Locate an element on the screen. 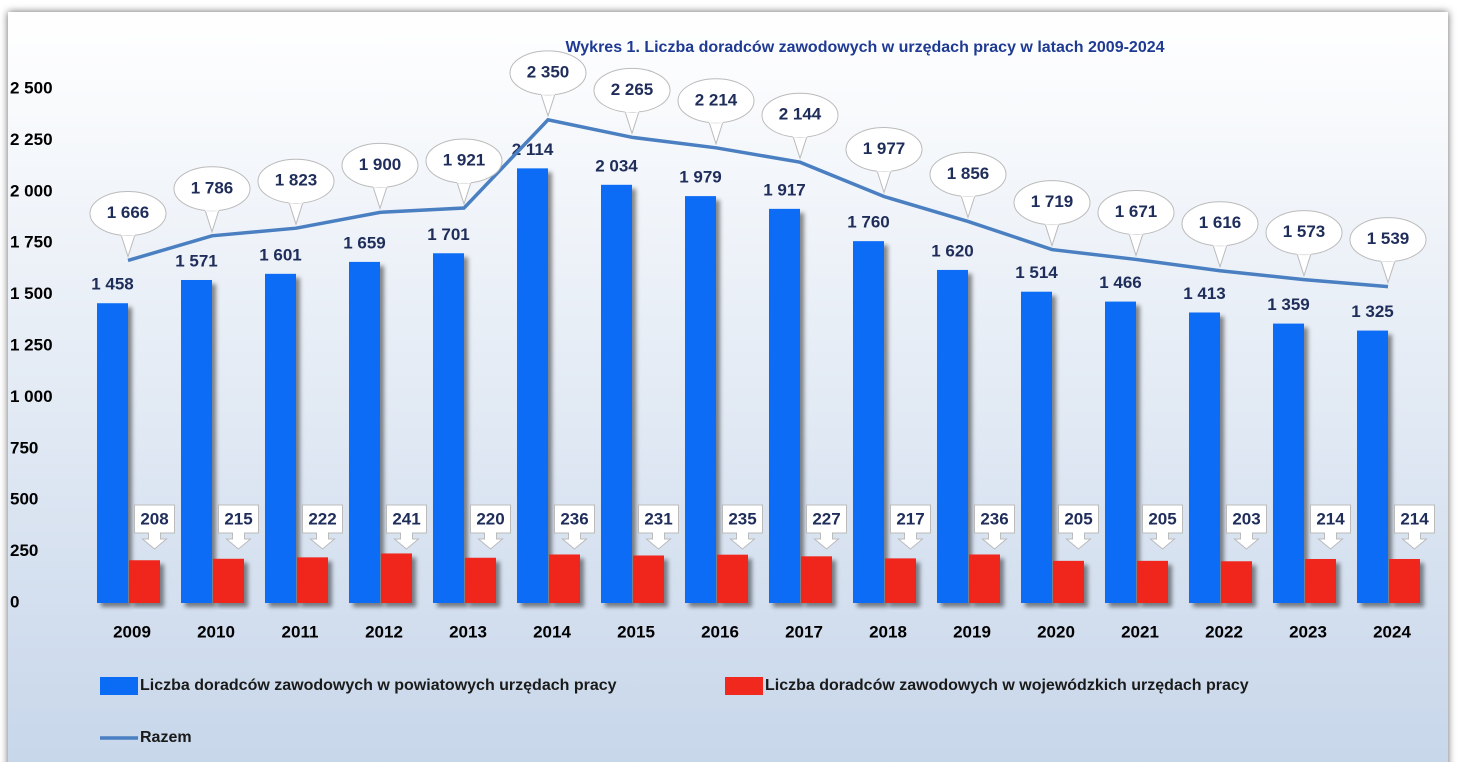  value-label: 1 666 is located at coordinates (128, 212).